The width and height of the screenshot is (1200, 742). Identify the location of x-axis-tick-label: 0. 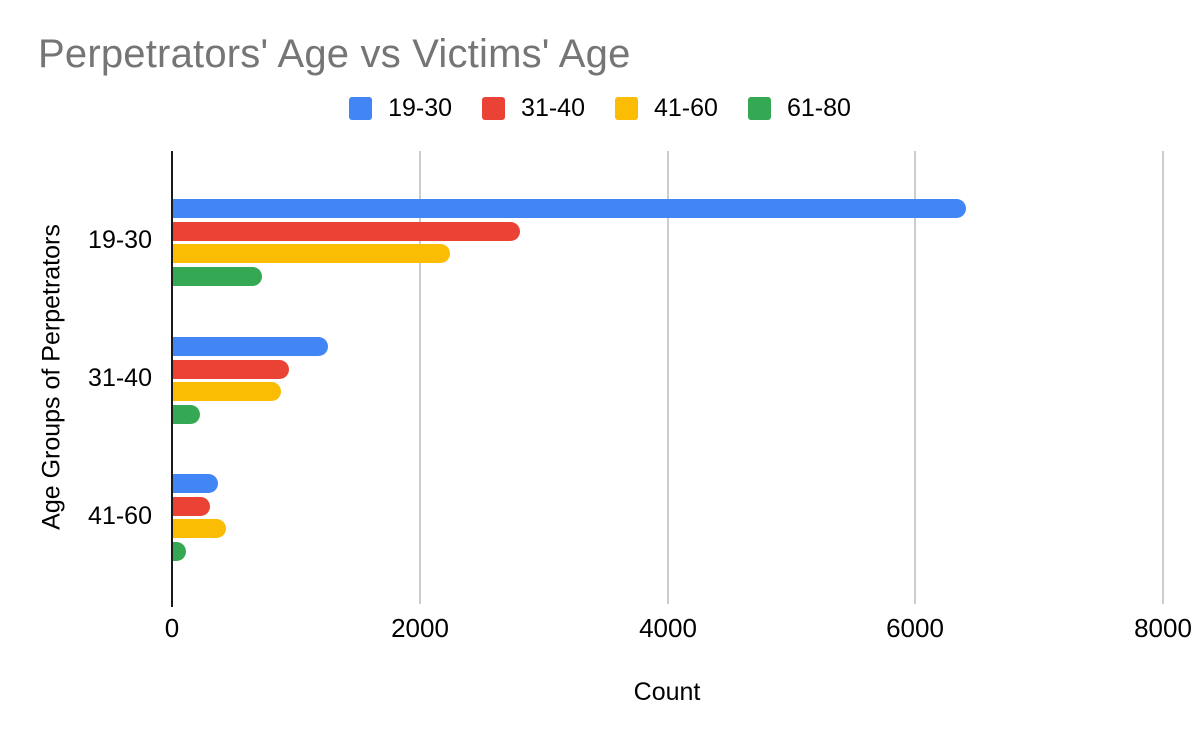
(172, 628).